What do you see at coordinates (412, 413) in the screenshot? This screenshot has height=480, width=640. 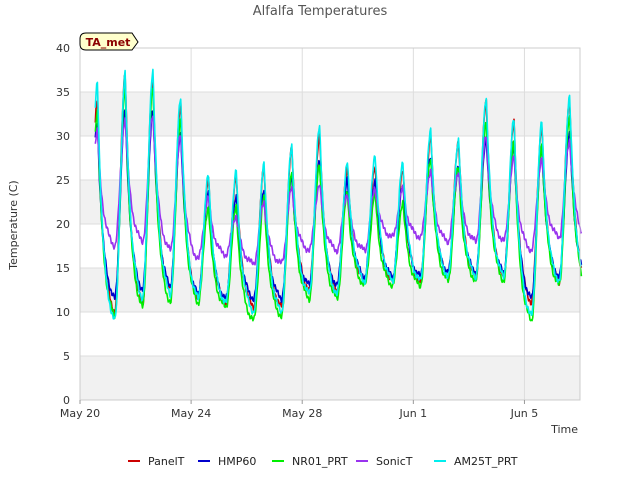 I see `x-tick-label: Jun 1` at bounding box center [412, 413].